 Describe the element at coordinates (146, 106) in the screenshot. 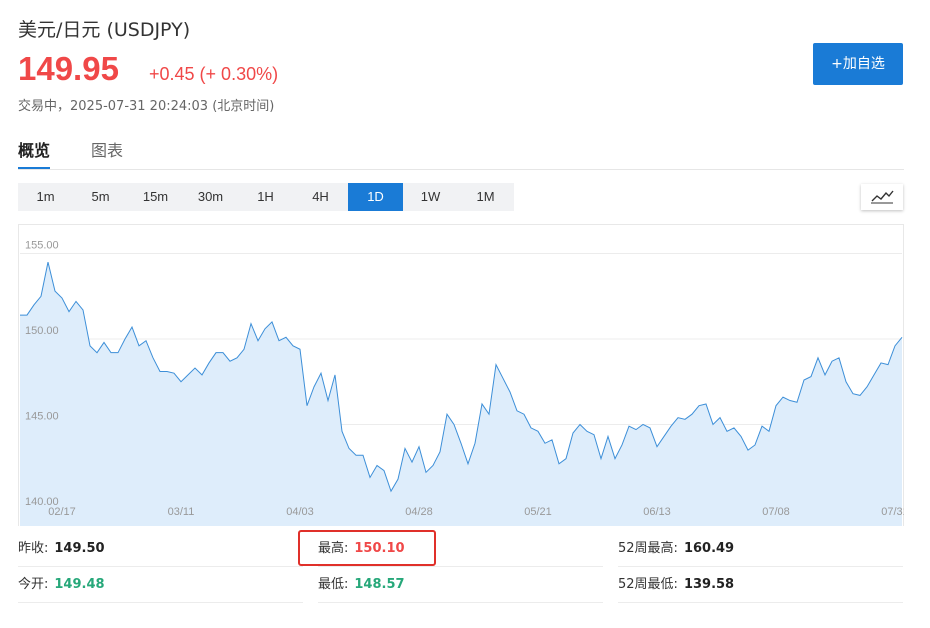

I see `trade-time: 交易中，2025-07-31 20:24:03 (北京时间)` at that location.